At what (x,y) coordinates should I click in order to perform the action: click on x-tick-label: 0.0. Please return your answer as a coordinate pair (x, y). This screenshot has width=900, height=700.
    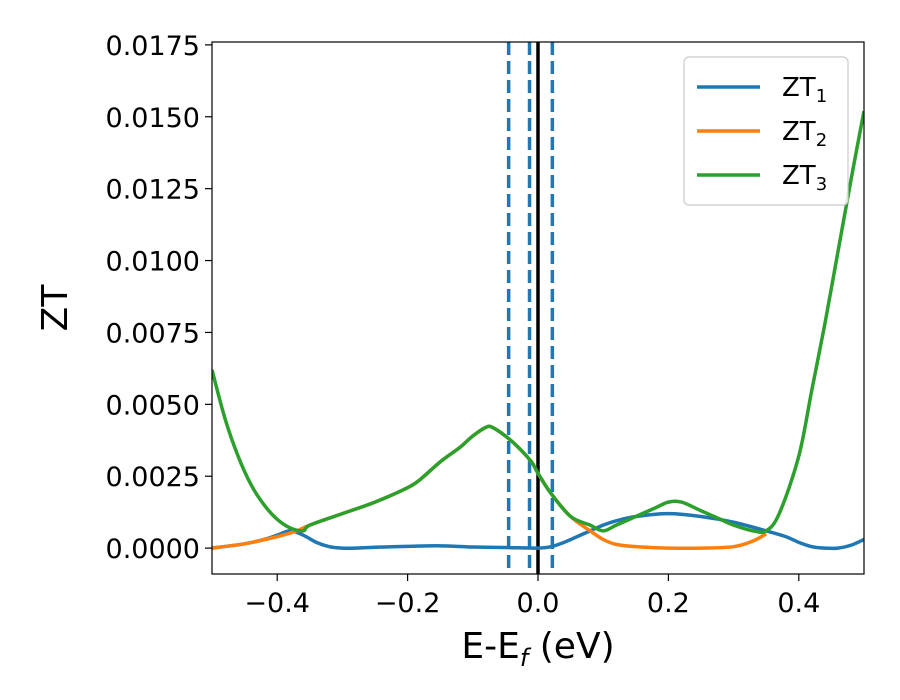
    Looking at the image, I should click on (538, 603).